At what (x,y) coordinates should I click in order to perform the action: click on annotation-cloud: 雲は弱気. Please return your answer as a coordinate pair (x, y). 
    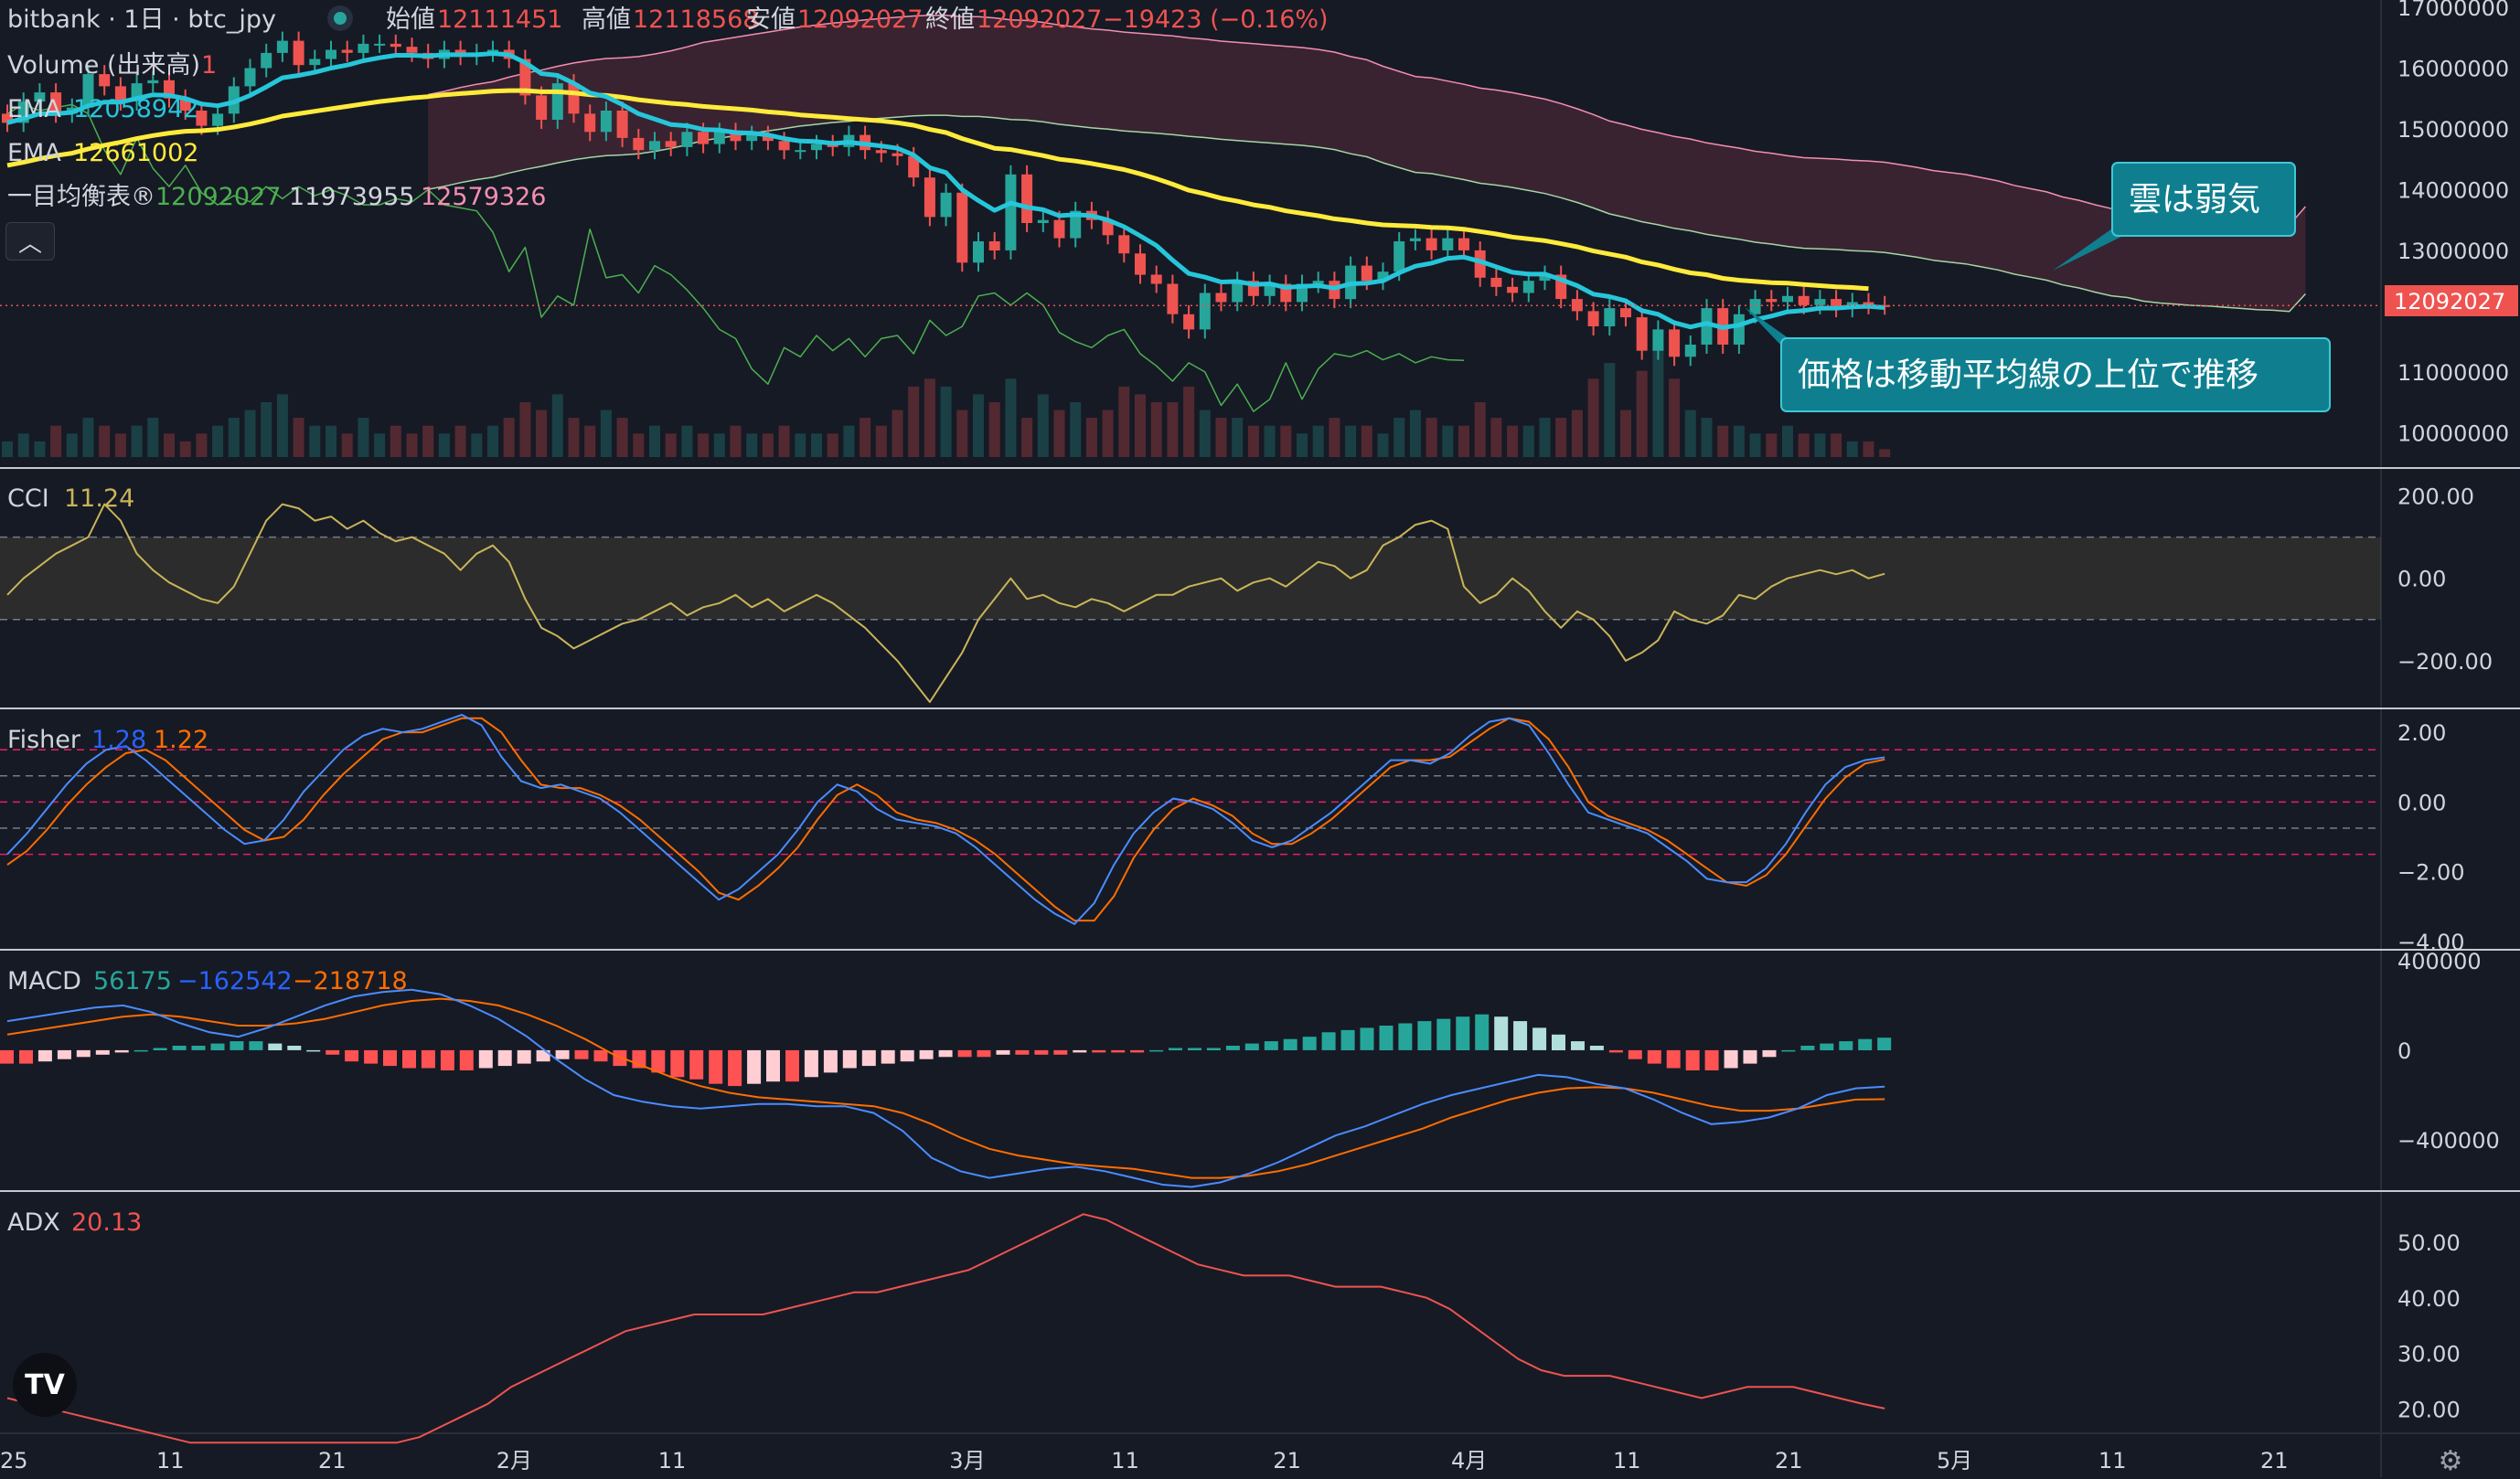
    Looking at the image, I should click on (2174, 216).